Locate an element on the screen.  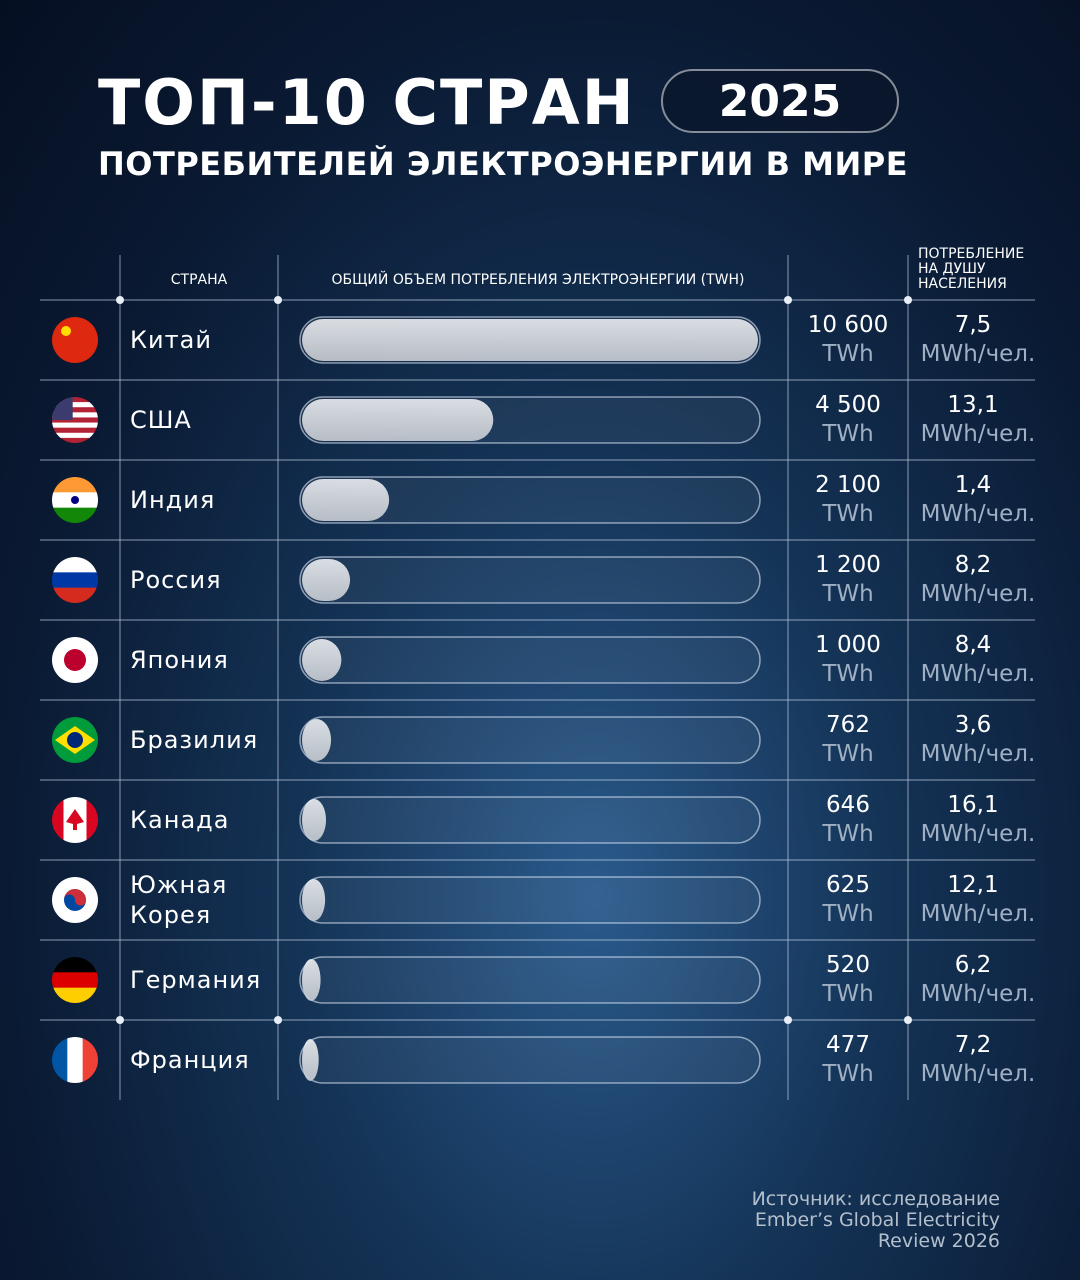
value-label: 1 200 is located at coordinates (848, 565).